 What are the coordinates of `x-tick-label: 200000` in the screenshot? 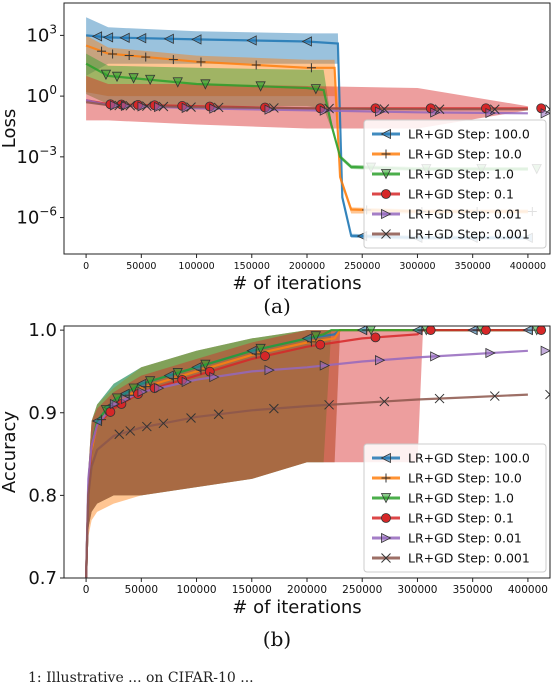 It's located at (307, 590).